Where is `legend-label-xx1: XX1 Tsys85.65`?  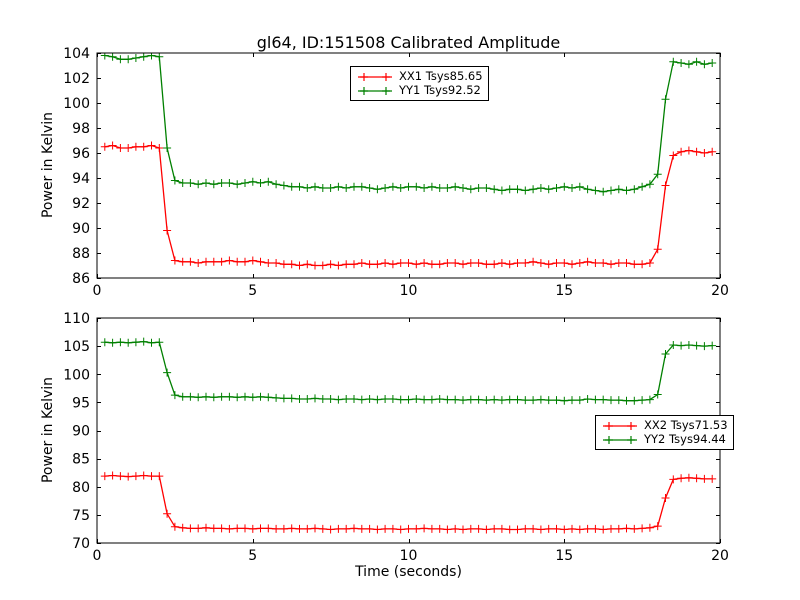
legend-label-xx1: XX1 Tsys85.65 is located at coordinates (441, 76).